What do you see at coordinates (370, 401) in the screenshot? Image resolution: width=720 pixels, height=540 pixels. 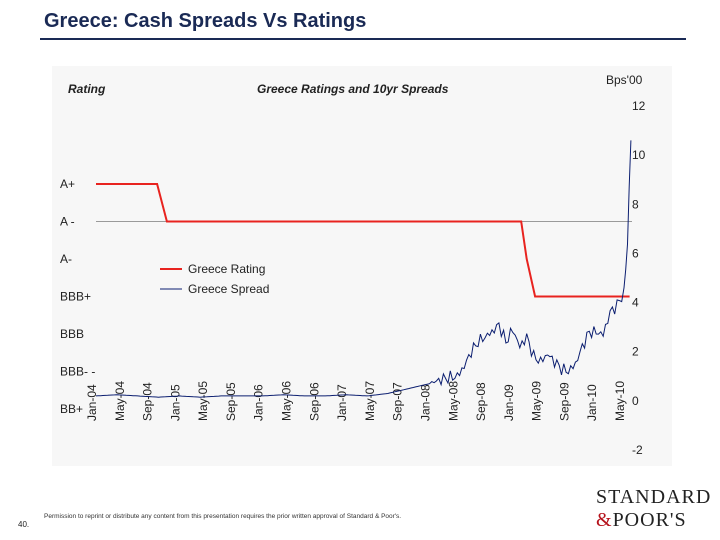 I see `x-tick-label: May-07` at bounding box center [370, 401].